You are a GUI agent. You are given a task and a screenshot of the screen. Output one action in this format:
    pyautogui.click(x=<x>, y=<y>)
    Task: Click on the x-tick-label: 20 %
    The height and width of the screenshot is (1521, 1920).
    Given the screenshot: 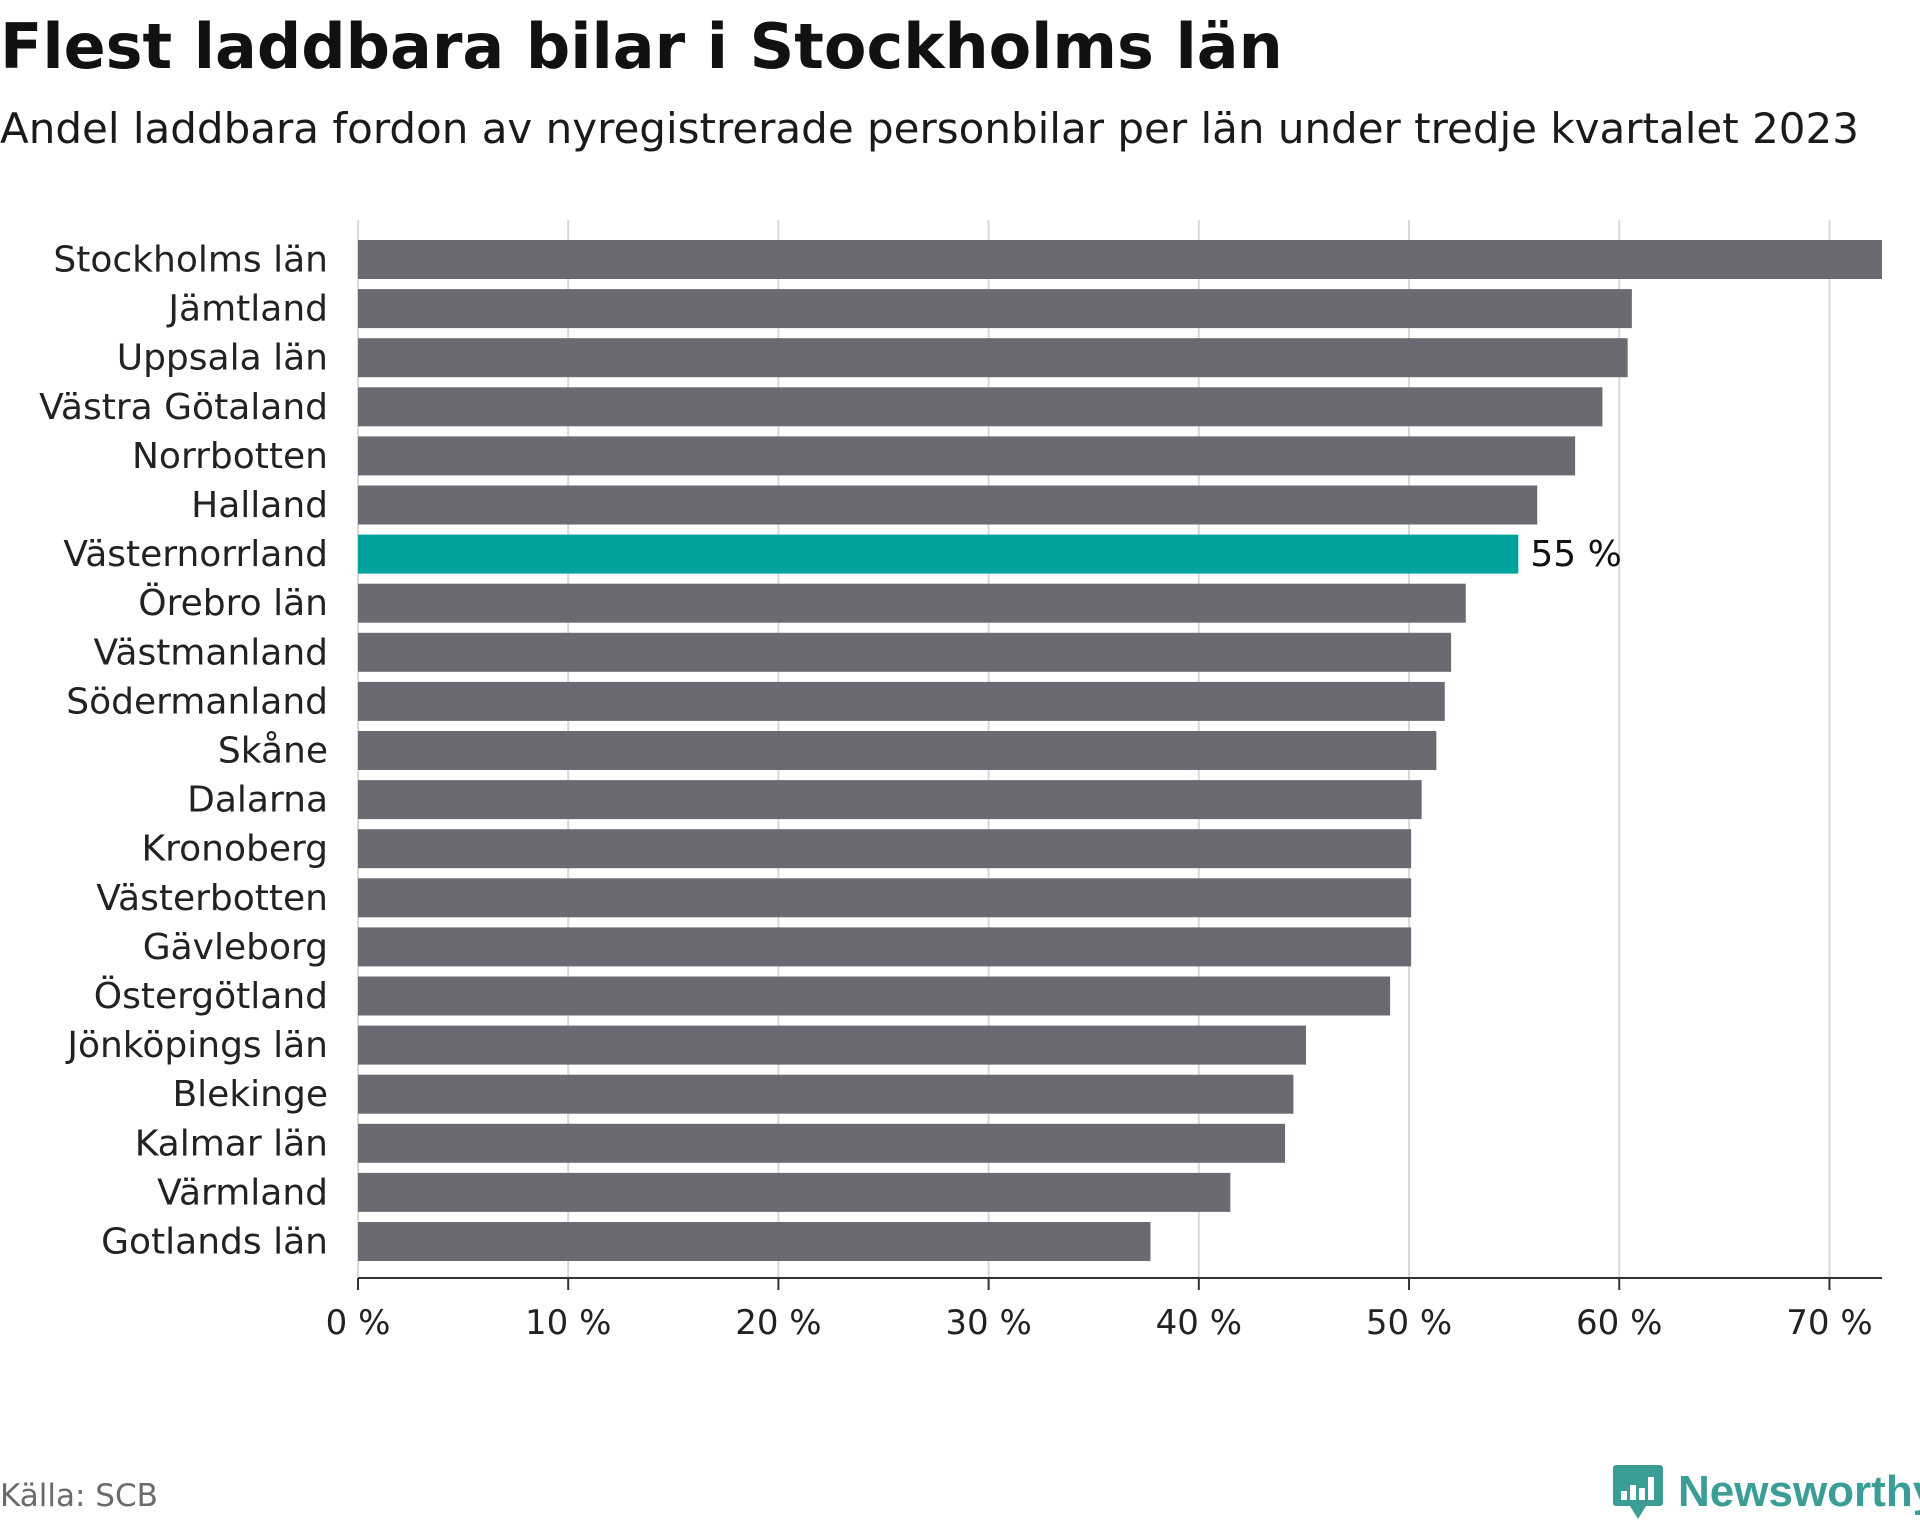 What is the action you would take?
    pyautogui.click(x=778, y=1323)
    